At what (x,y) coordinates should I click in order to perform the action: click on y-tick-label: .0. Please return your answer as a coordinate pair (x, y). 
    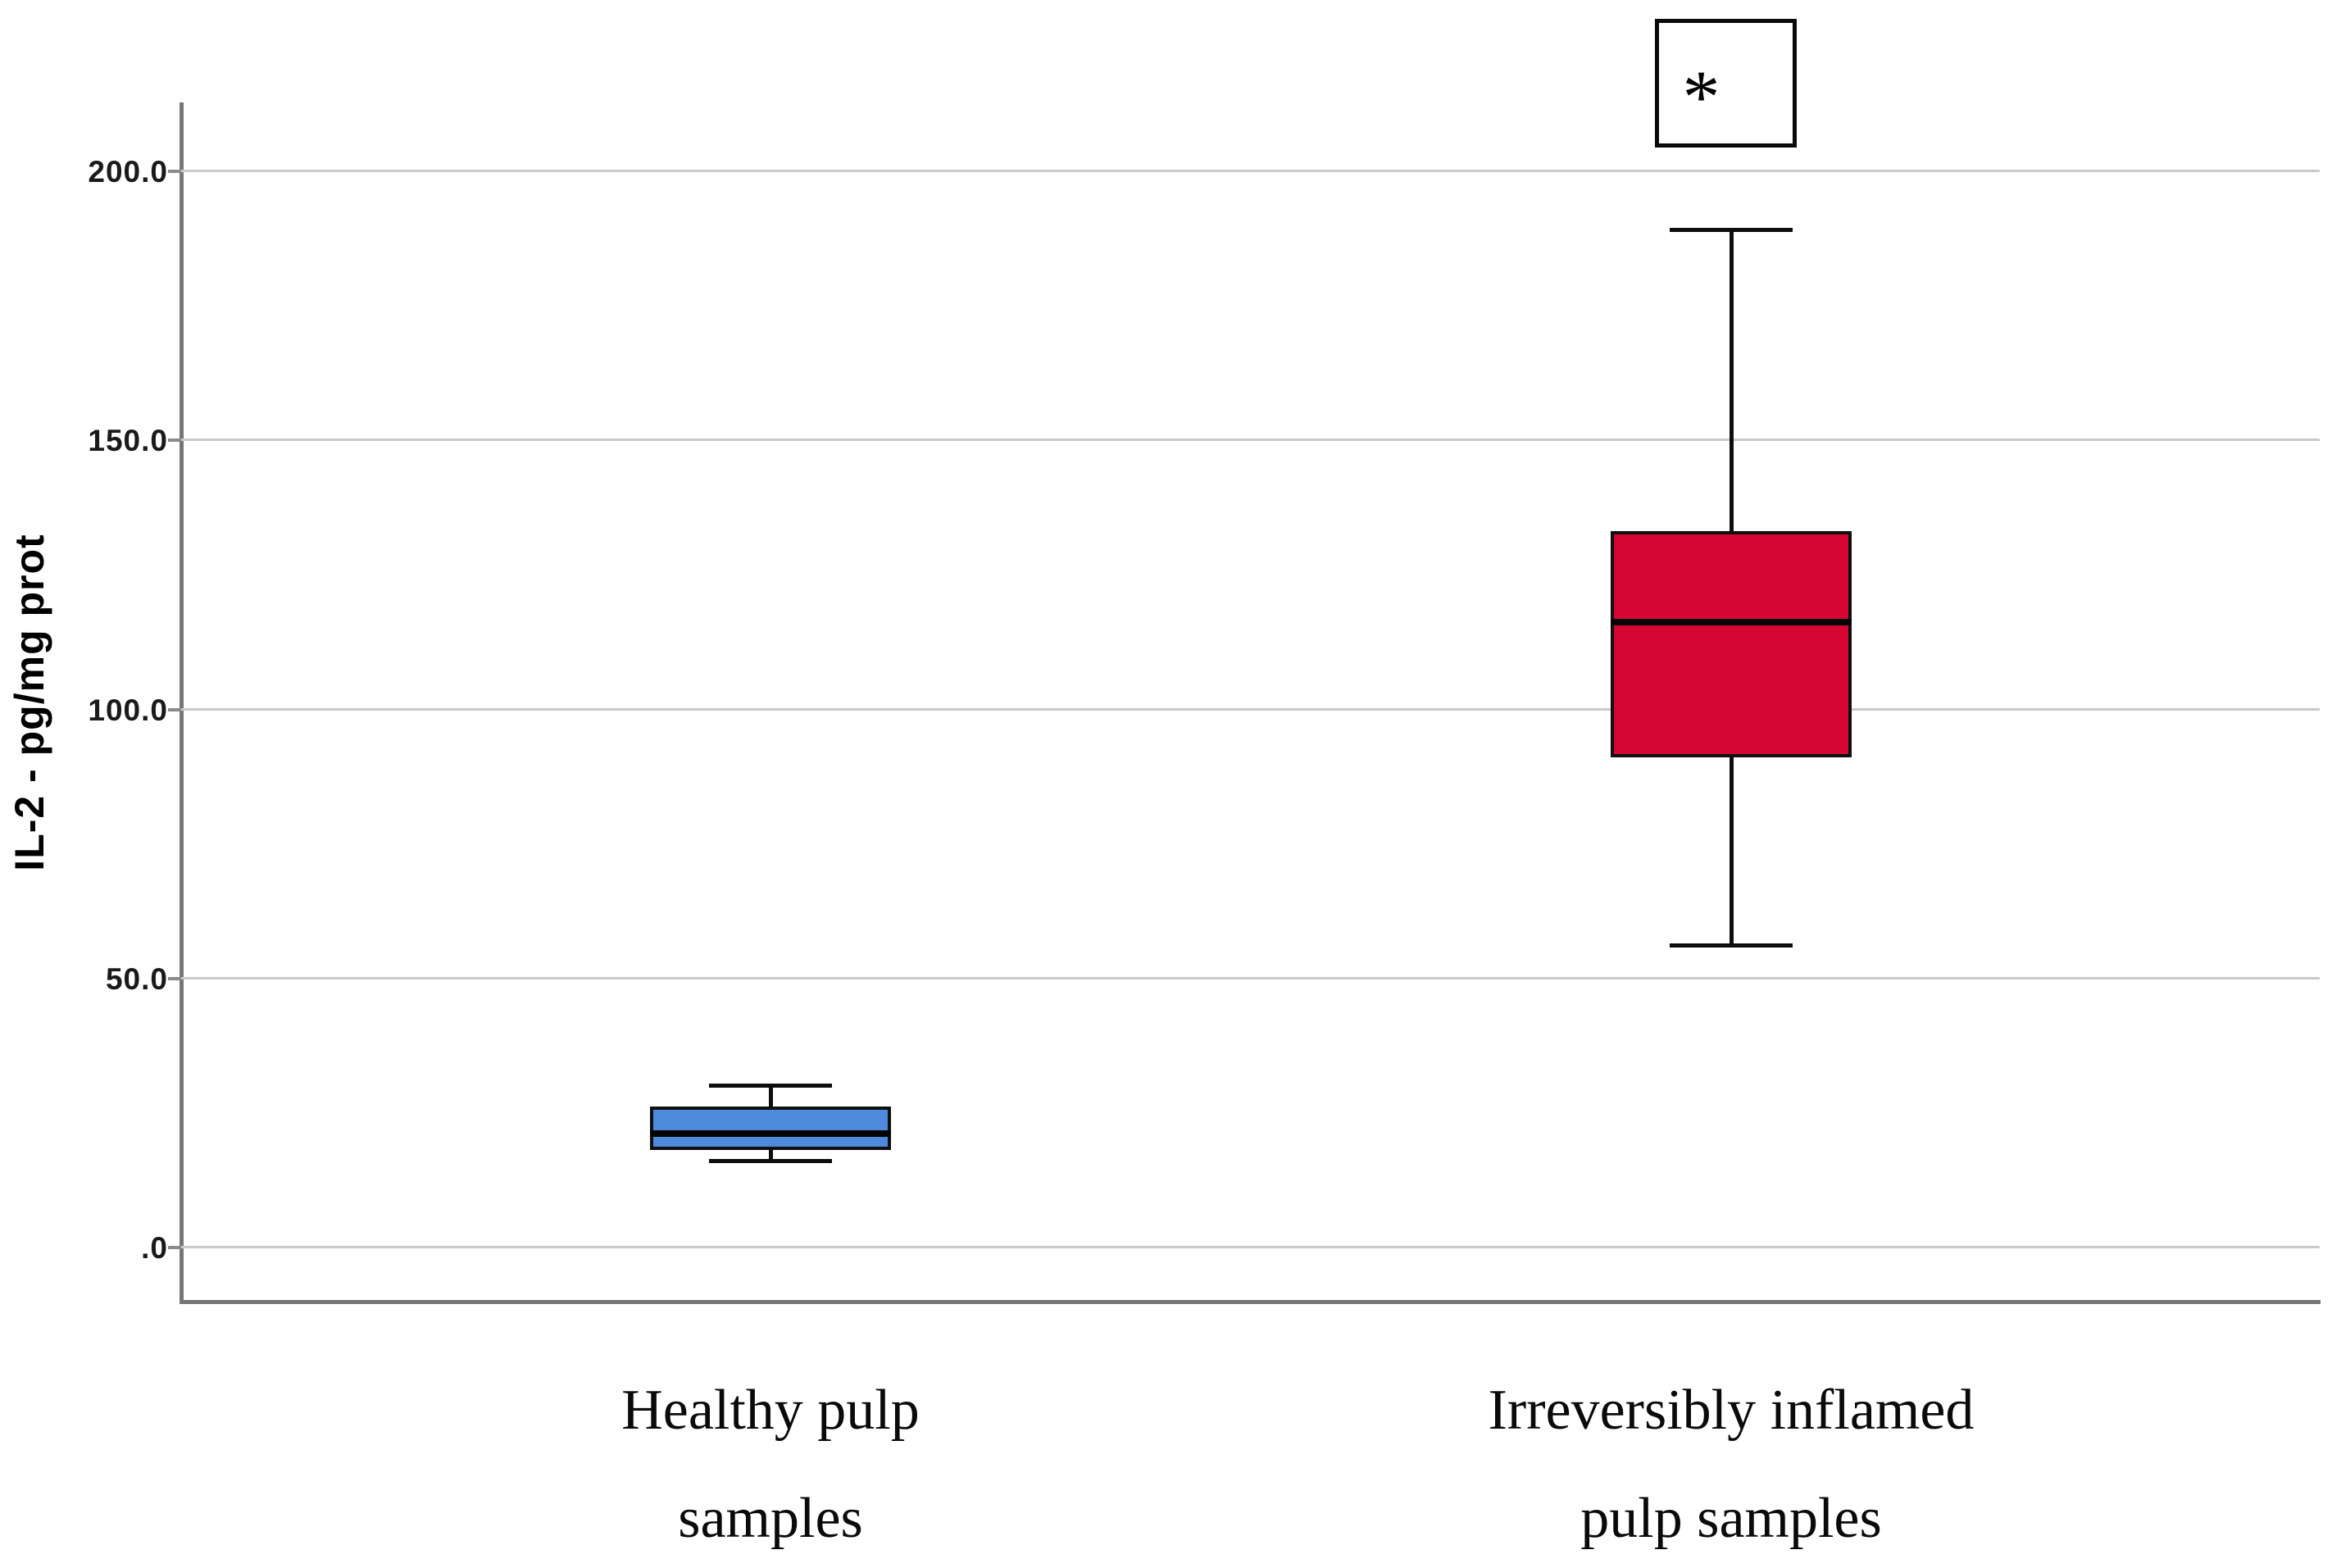
    Looking at the image, I should click on (154, 1248).